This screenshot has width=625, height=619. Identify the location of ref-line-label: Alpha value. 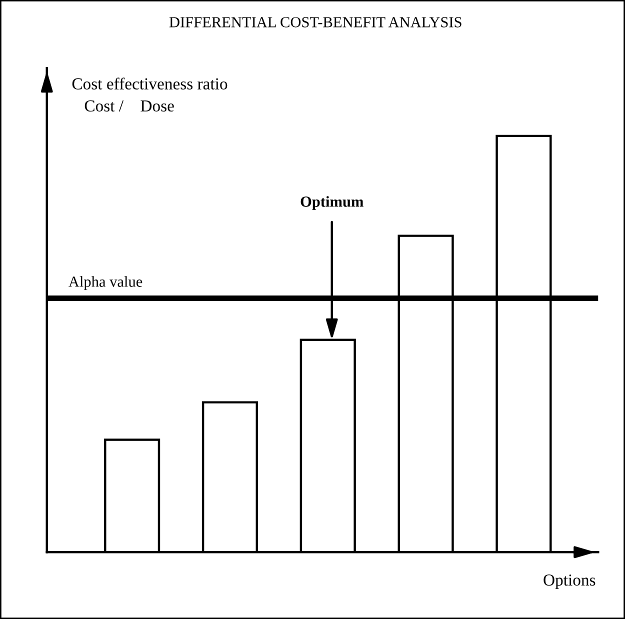
(105, 283).